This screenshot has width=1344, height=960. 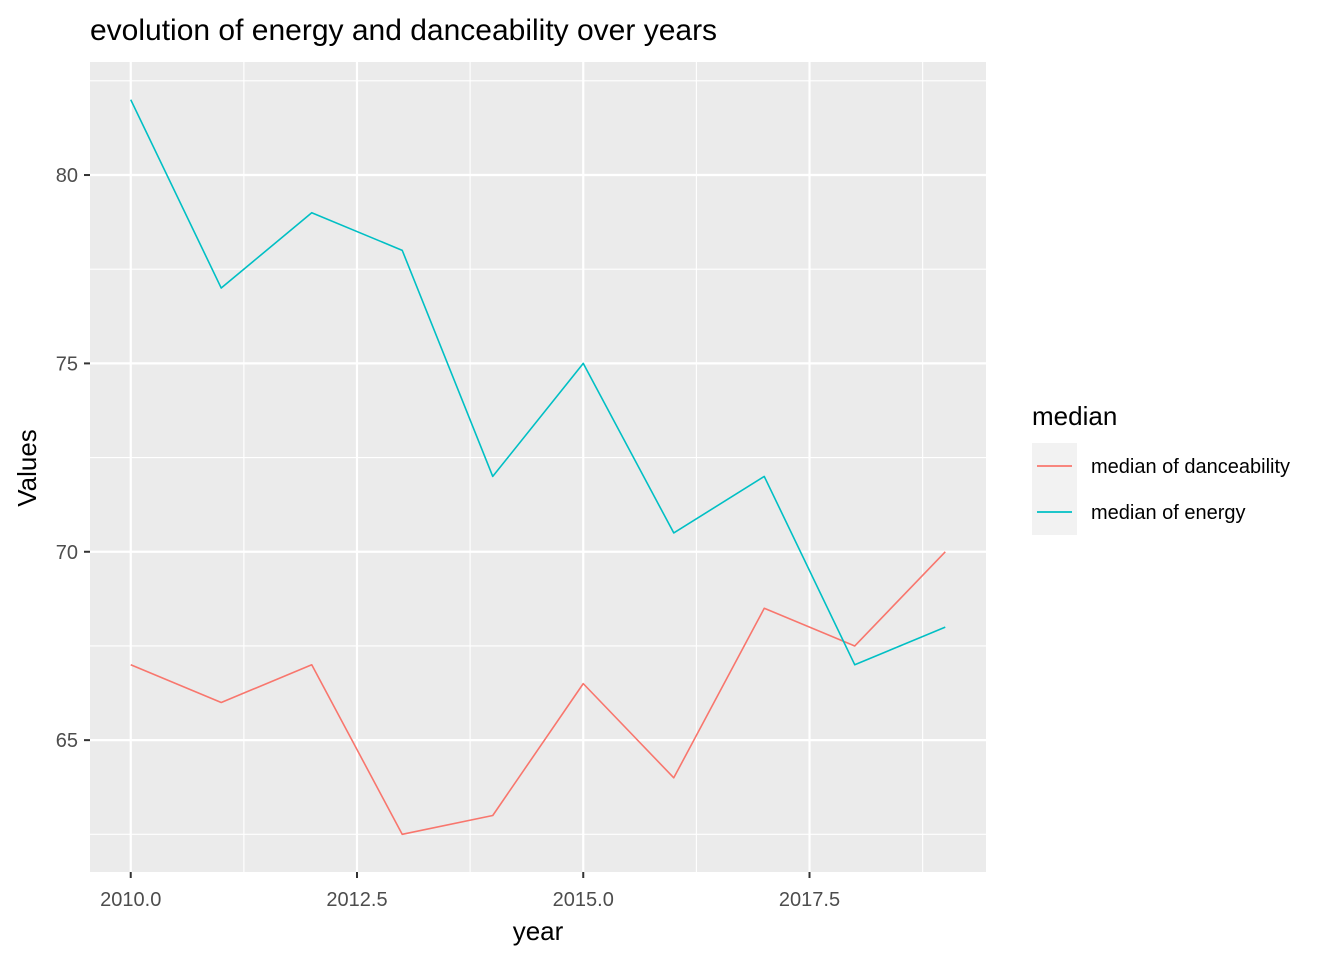 I want to click on y-tick-label: 65, so click(x=67, y=741).